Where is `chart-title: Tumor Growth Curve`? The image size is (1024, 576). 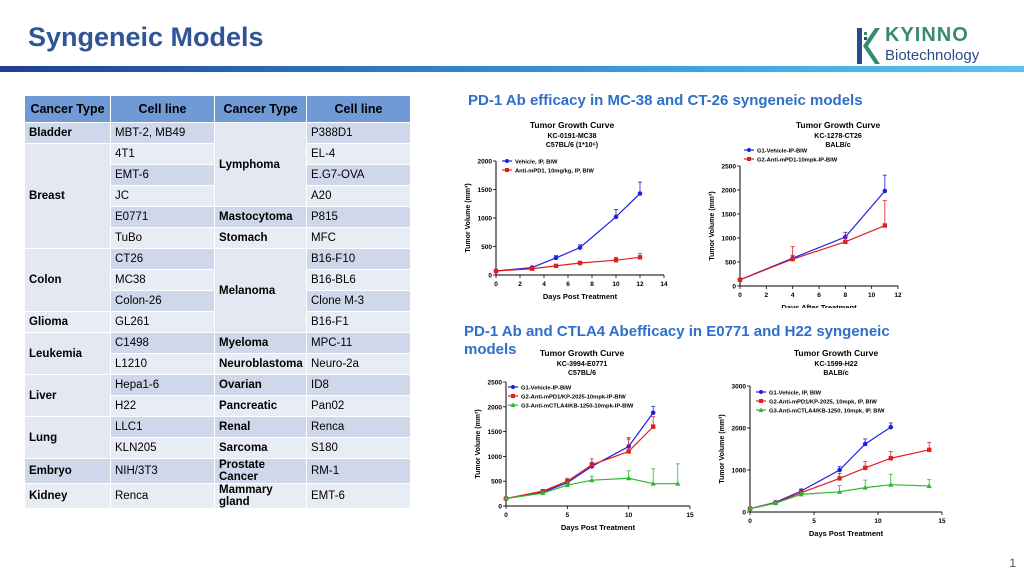
chart-title: Tumor Growth Curve is located at coordinates (582, 353).